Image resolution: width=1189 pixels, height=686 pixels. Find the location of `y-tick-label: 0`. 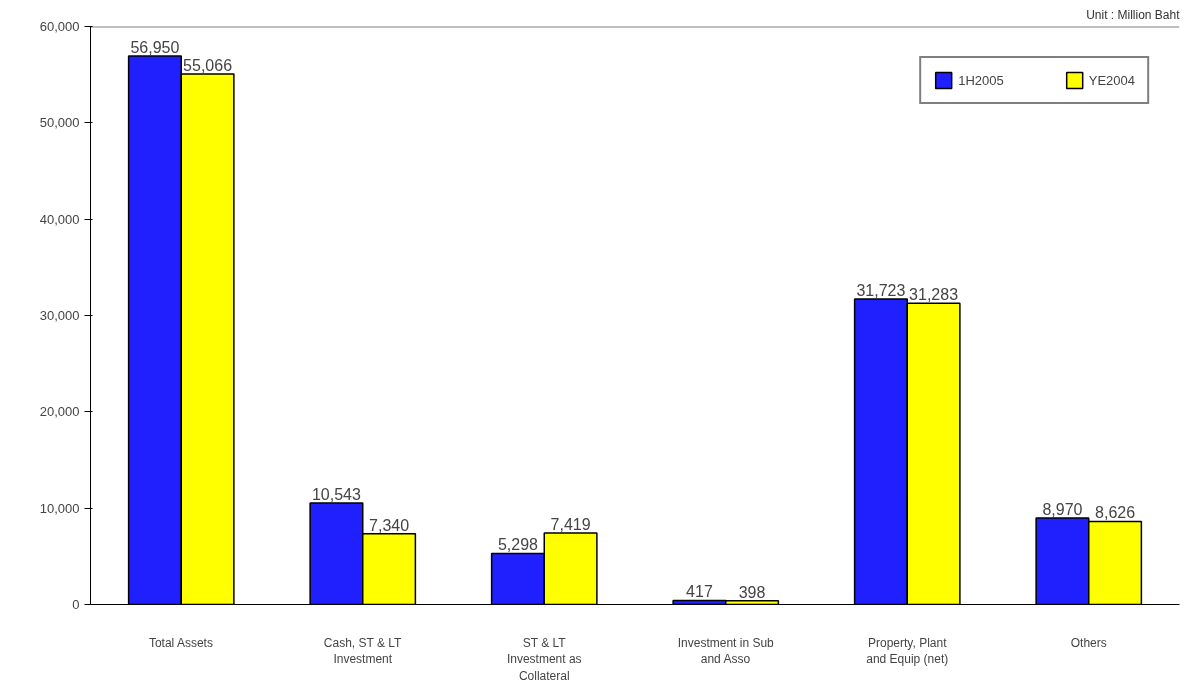

y-tick-label: 0 is located at coordinates (76, 604).